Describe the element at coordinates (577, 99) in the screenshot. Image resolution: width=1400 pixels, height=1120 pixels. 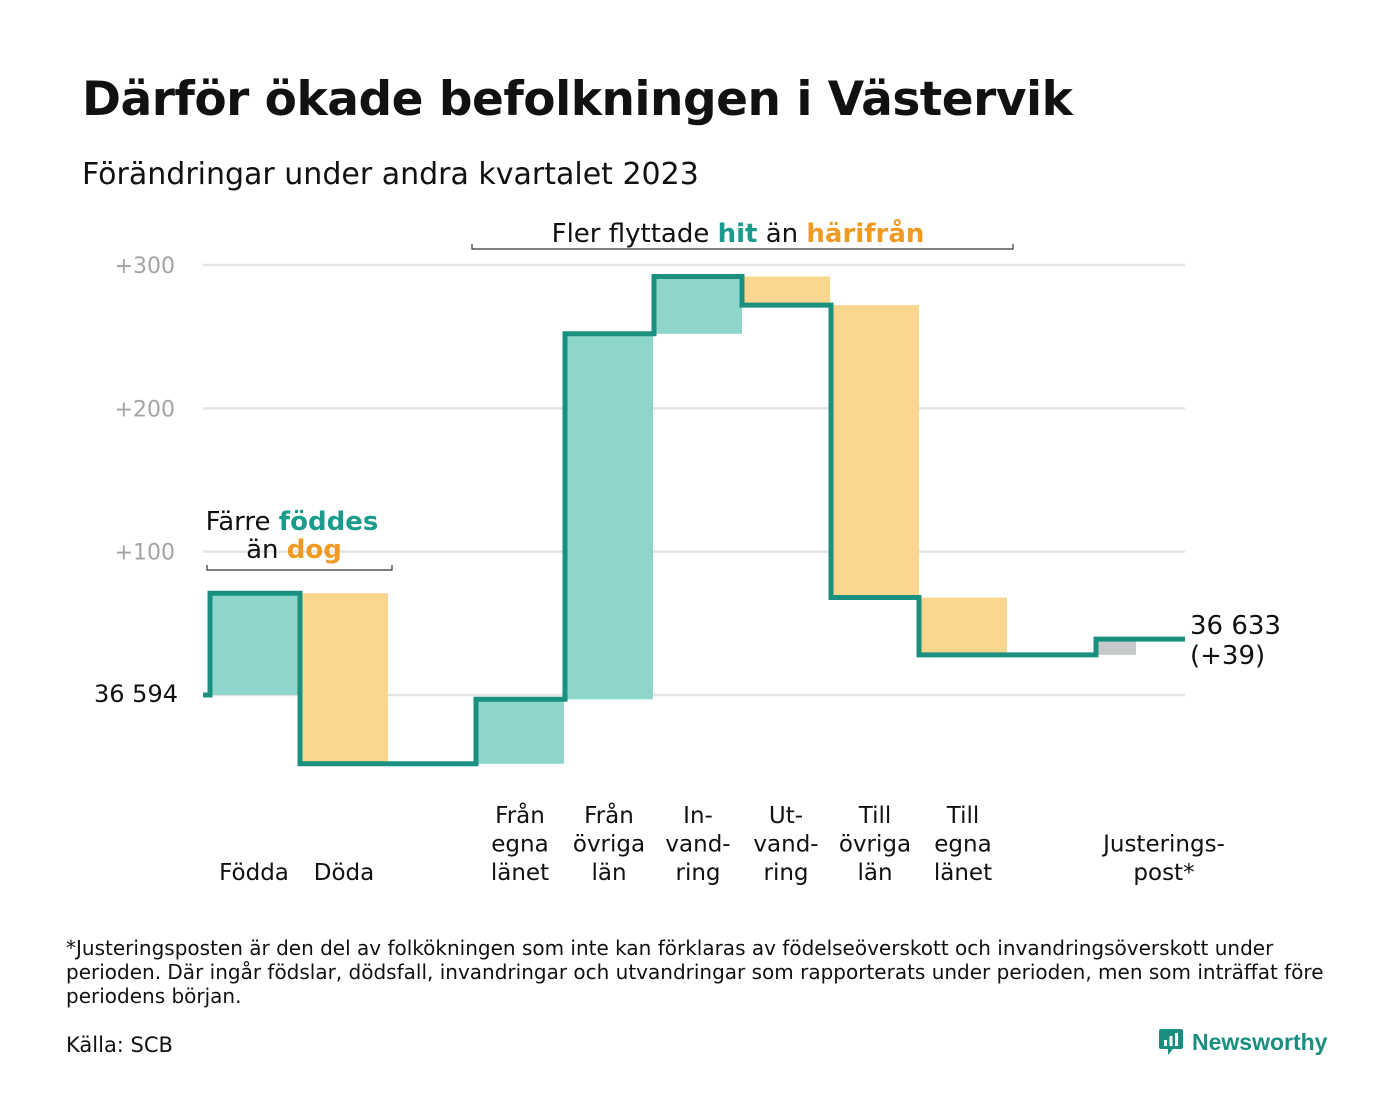
I see `chart-title: Därför ökade befolkningen i Västervik` at that location.